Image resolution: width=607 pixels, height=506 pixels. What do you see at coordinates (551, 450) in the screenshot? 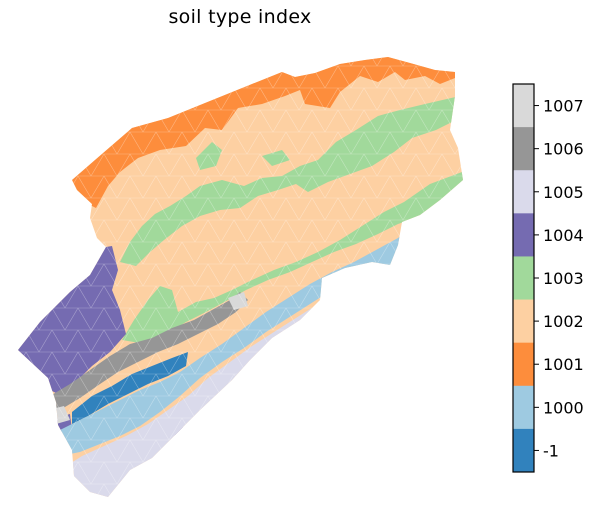
I see `colorbar-tick-label: -1` at bounding box center [551, 450].